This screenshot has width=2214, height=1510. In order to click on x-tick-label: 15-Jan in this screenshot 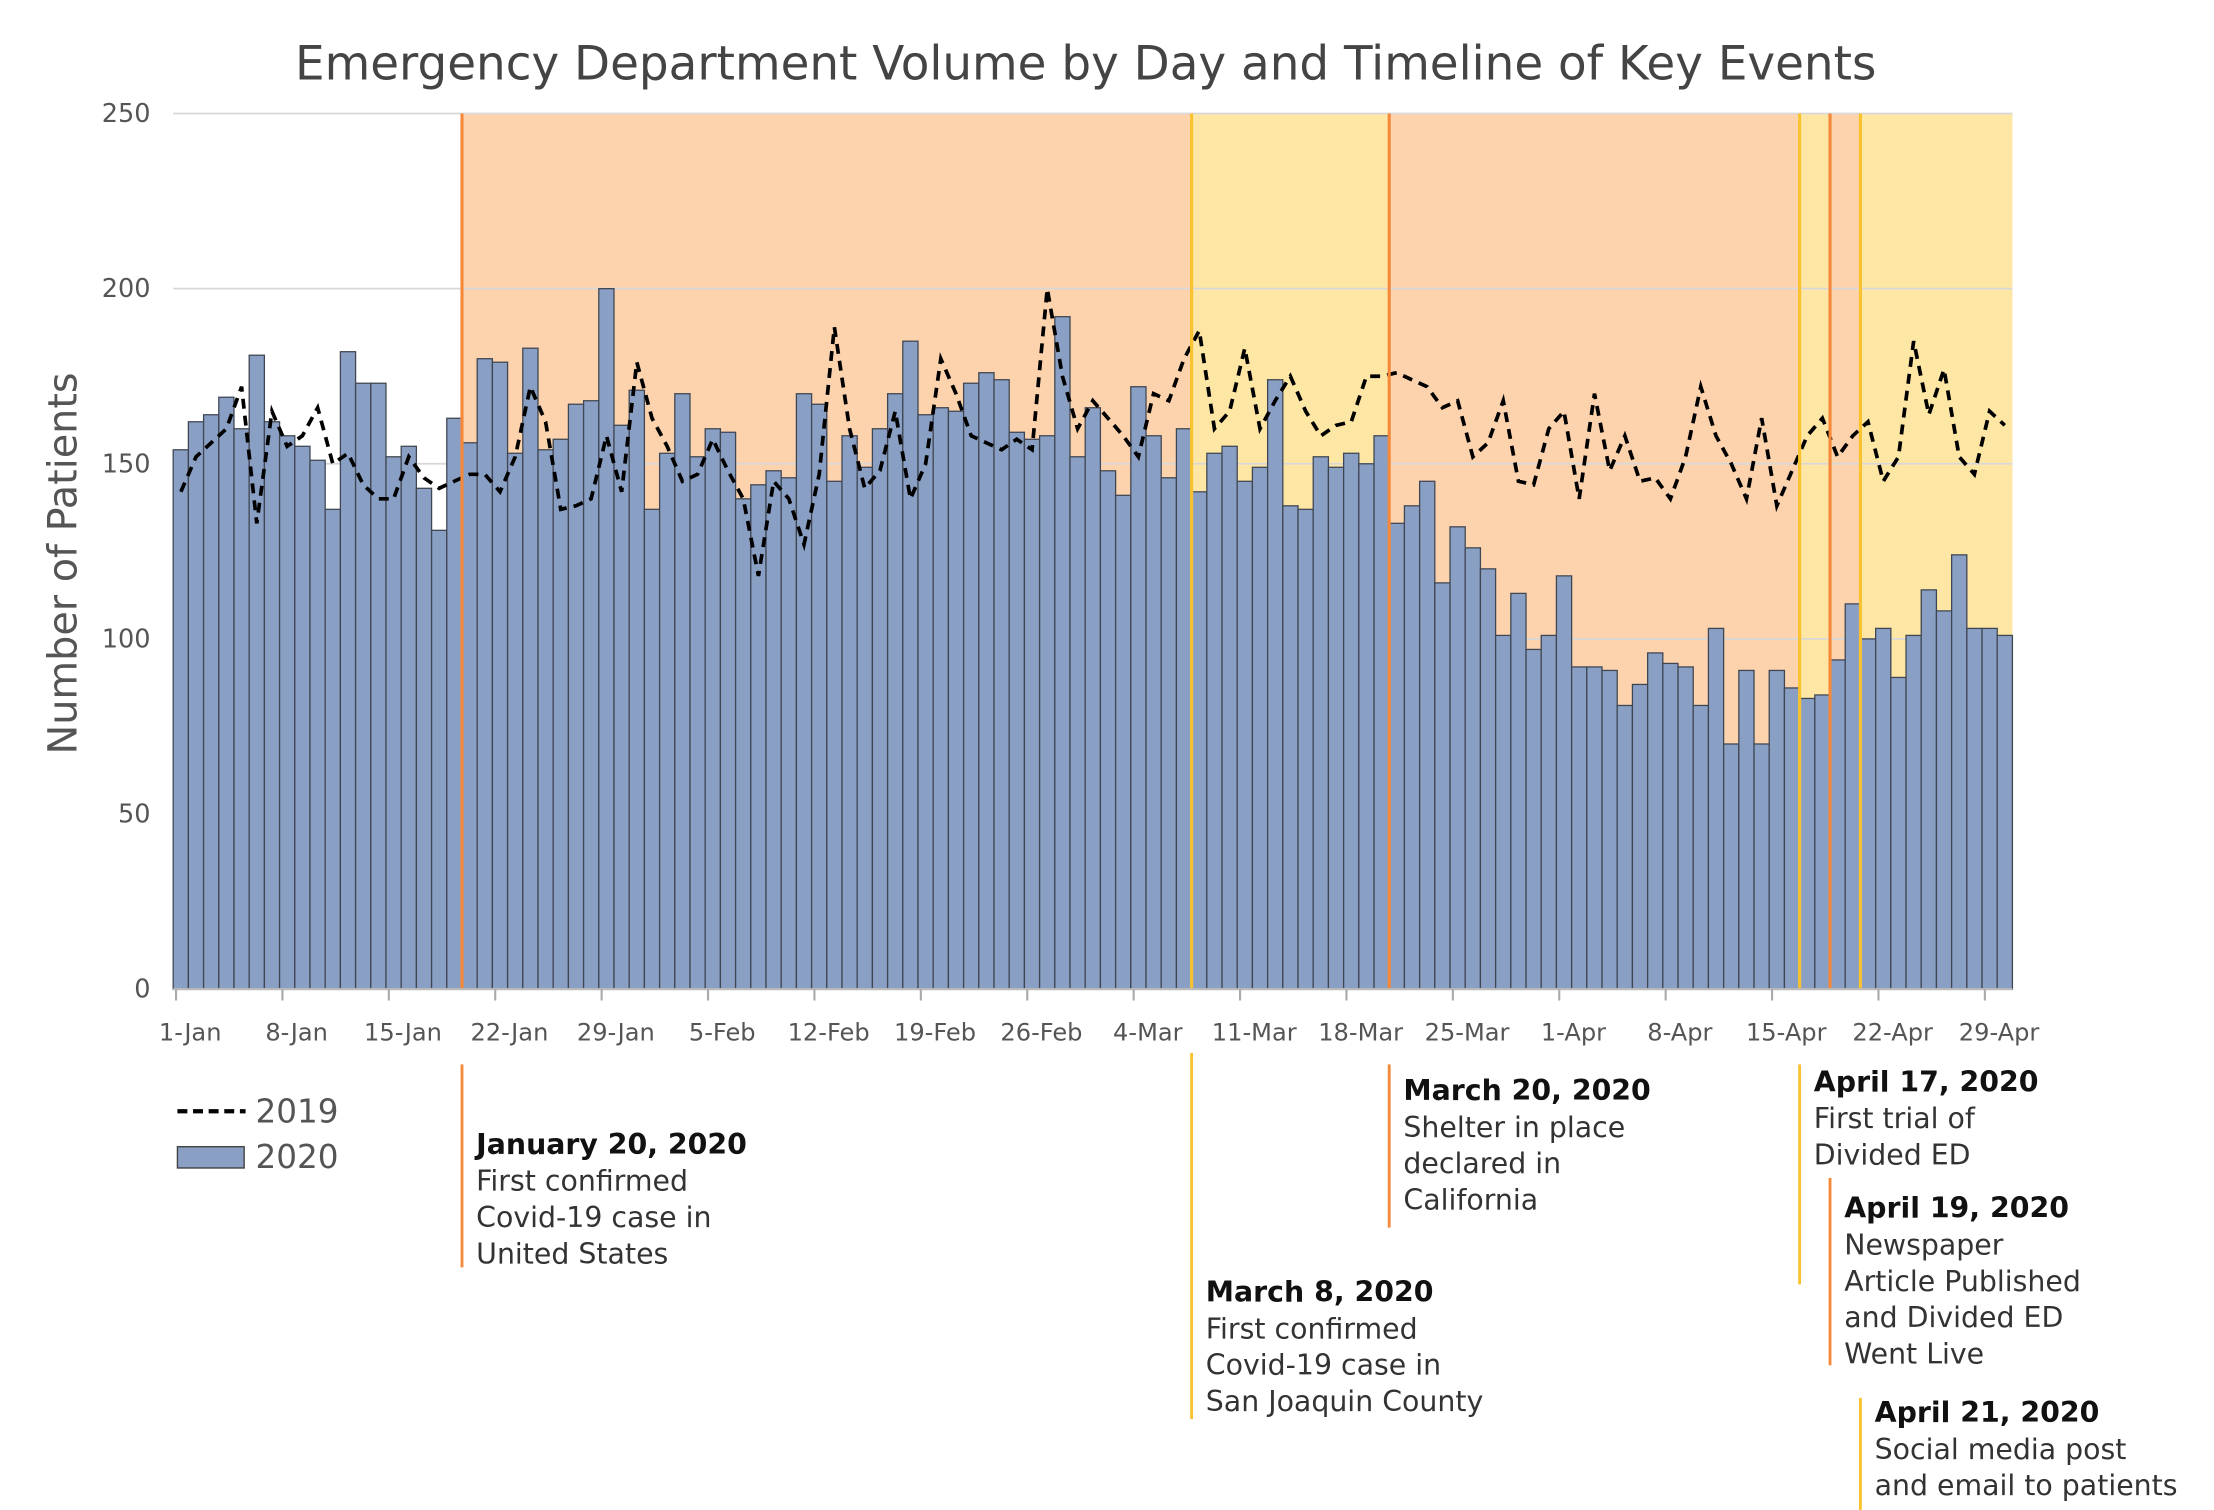, I will do `click(403, 1032)`.